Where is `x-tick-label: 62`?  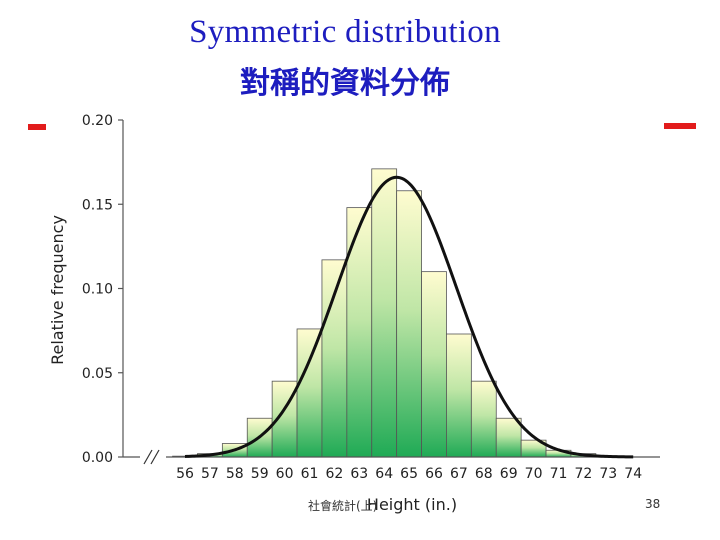
x-tick-label: 62 is located at coordinates (334, 474).